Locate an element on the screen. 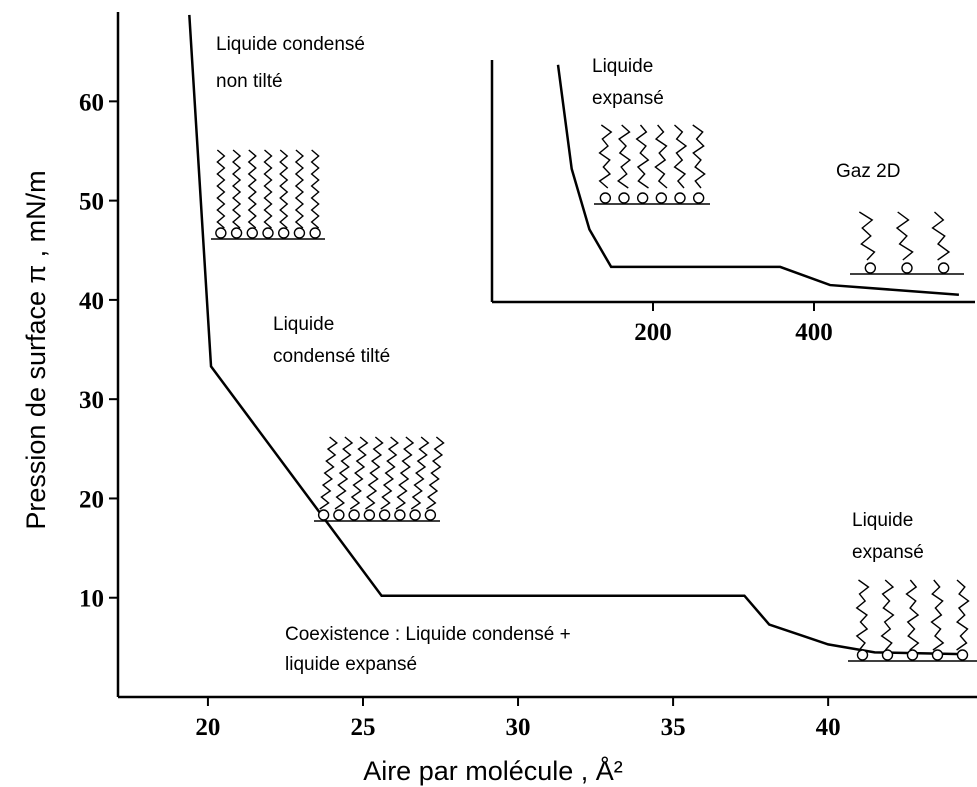  y-tick-label: 40 is located at coordinates (91, 301).